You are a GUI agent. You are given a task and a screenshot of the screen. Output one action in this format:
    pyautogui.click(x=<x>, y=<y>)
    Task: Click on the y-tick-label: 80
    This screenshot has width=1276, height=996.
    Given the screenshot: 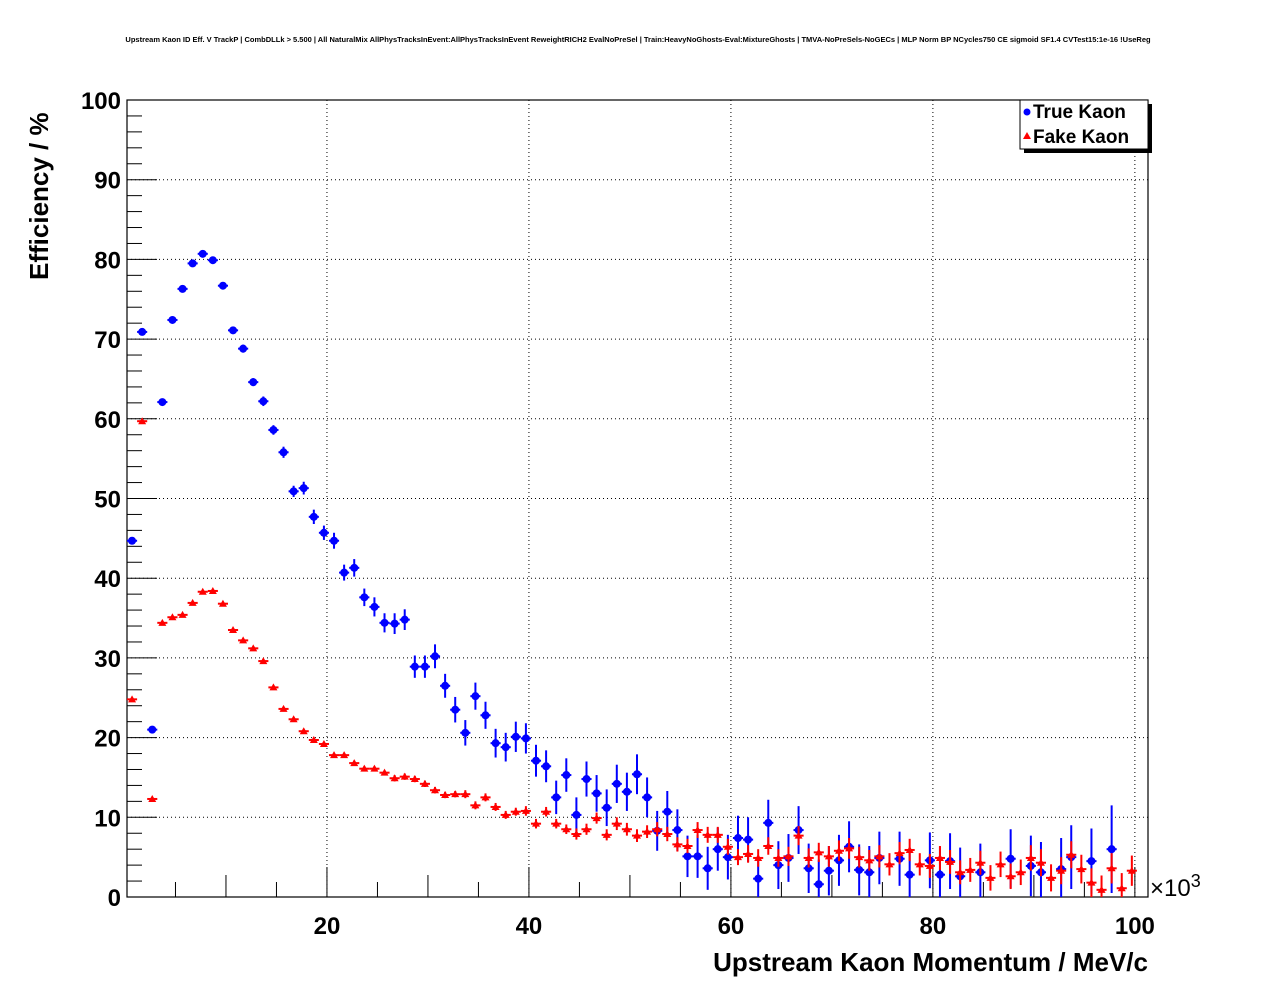 What is the action you would take?
    pyautogui.click(x=107, y=260)
    